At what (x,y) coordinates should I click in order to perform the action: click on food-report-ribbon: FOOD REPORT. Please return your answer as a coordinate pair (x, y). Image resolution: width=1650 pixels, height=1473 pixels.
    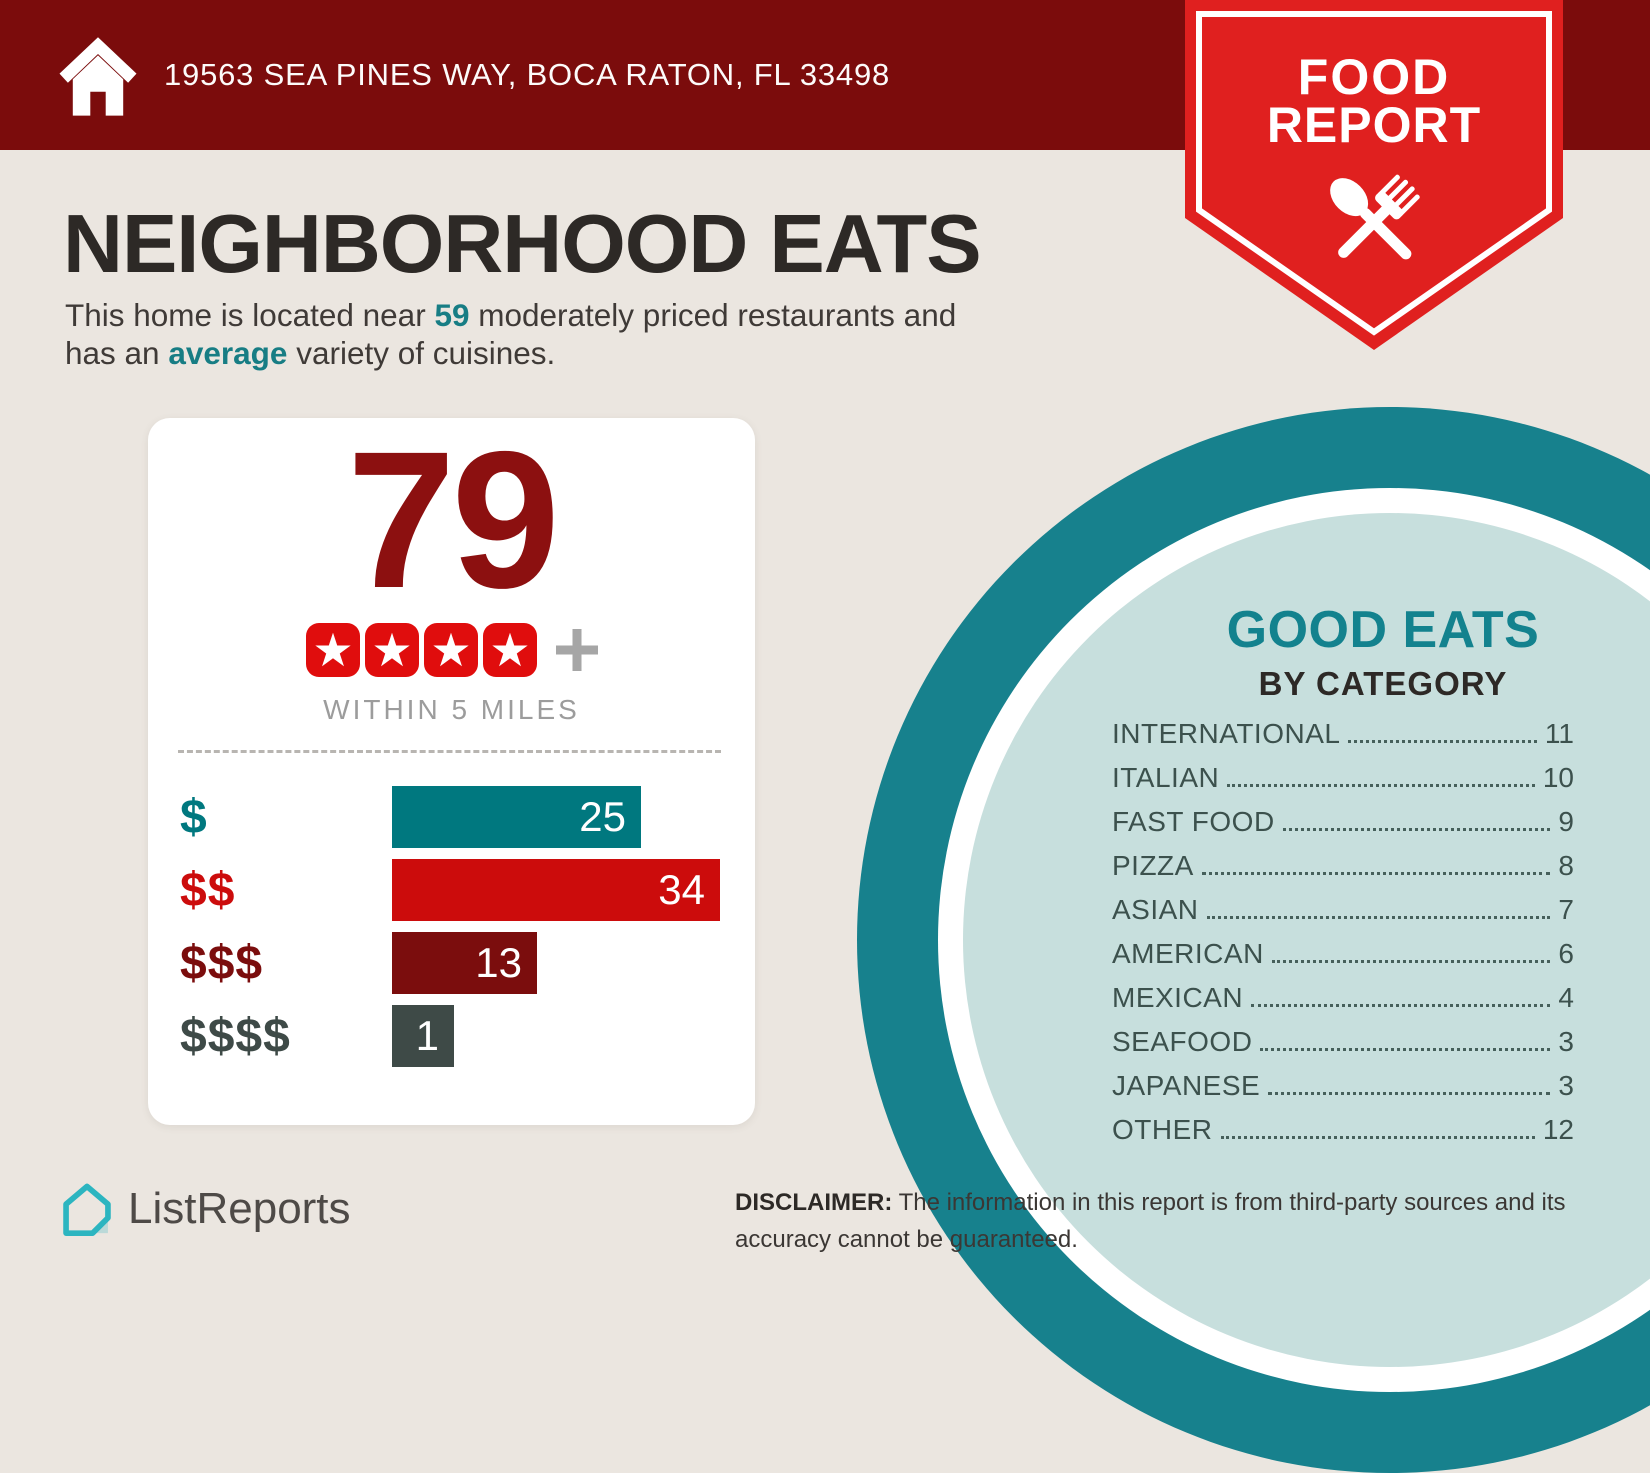
    Looking at the image, I should click on (1374, 175).